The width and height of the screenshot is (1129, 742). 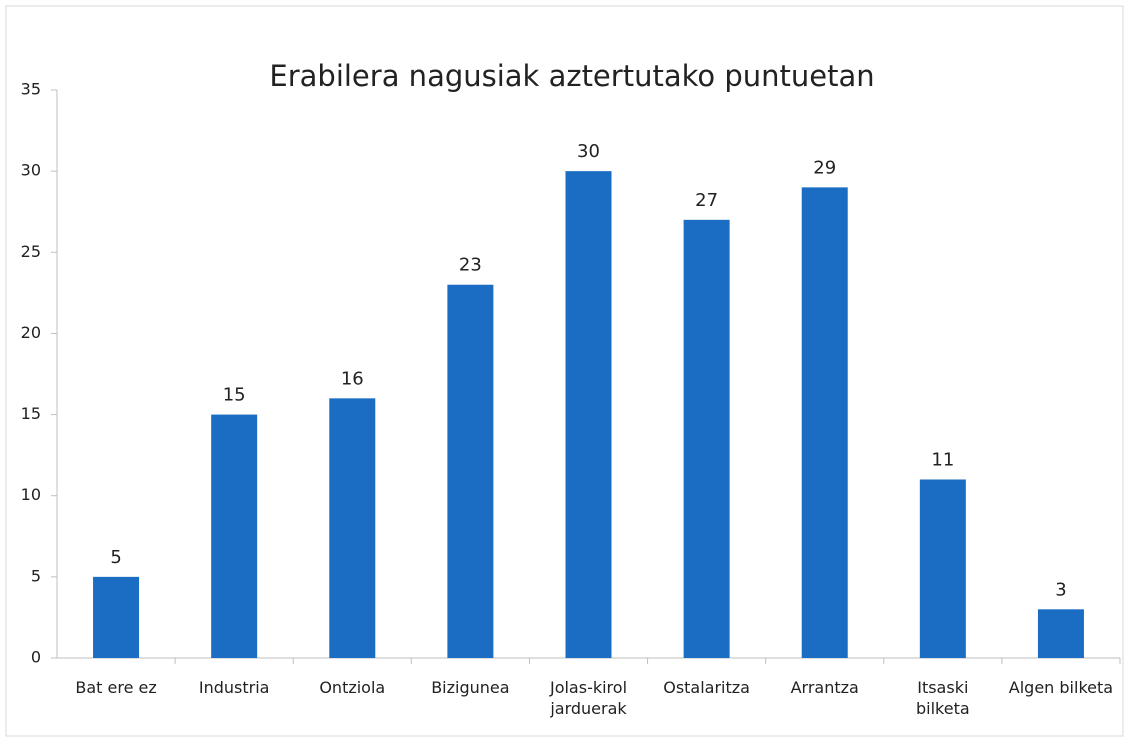 I want to click on y-tick-label: 35, so click(x=31, y=89).